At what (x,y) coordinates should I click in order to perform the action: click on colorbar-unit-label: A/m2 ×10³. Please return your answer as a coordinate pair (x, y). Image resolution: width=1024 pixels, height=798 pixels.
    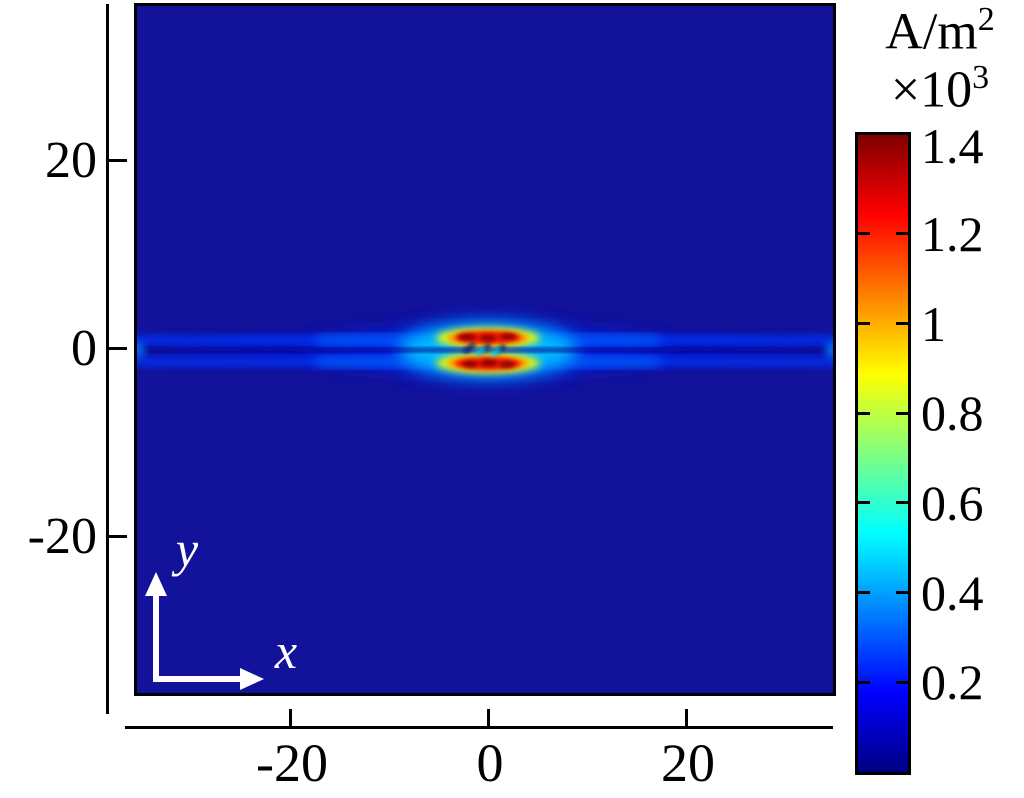
    Looking at the image, I should click on (940, 60).